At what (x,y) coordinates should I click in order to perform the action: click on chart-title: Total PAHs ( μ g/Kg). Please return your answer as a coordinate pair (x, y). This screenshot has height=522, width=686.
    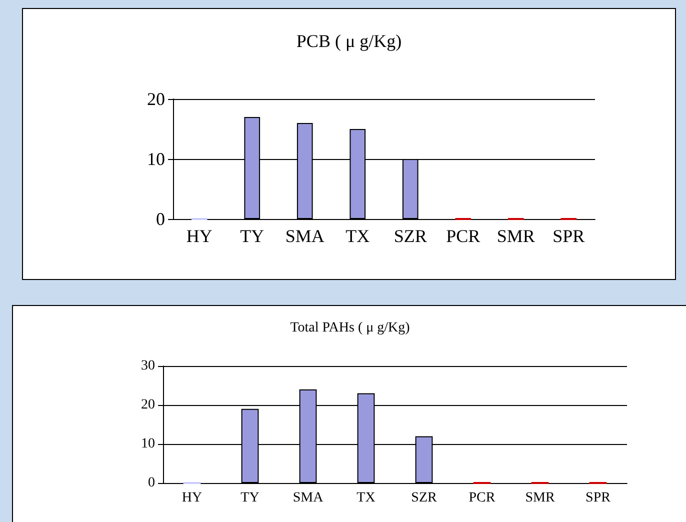
    Looking at the image, I should click on (350, 328).